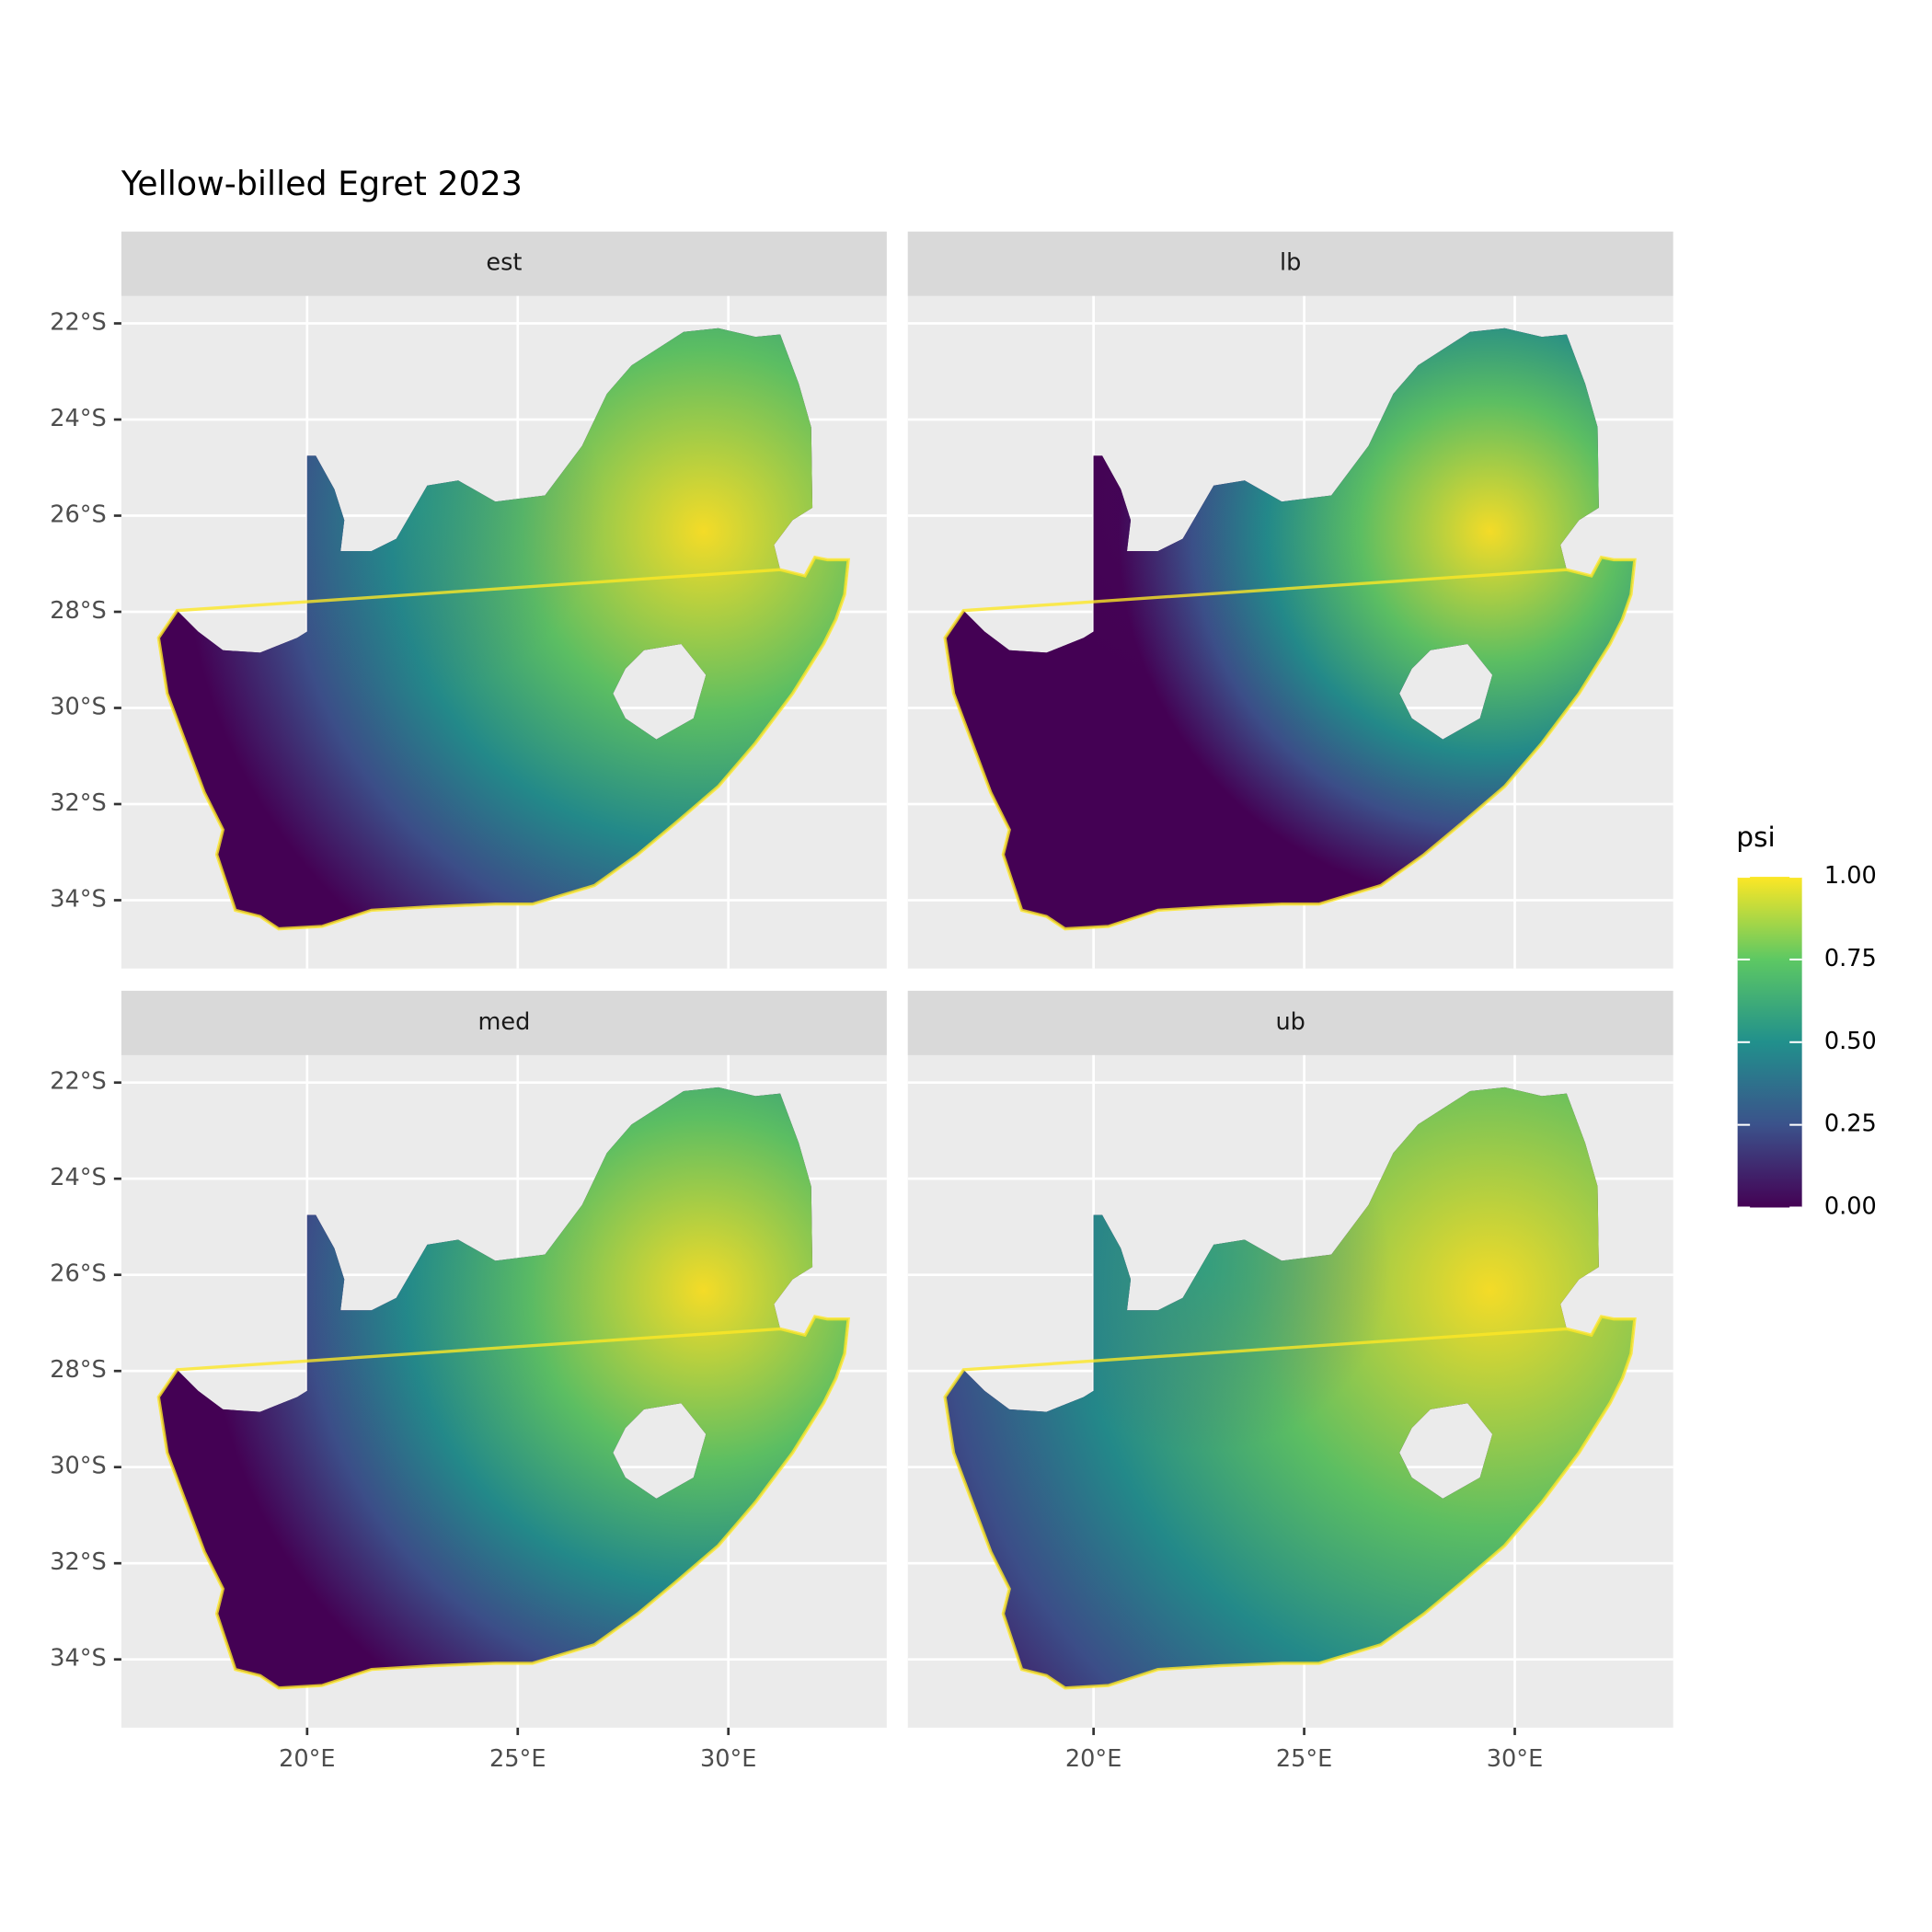 This screenshot has width=1932, height=1932. Describe the element at coordinates (1850, 1124) in the screenshot. I see `legend-label: 0.25` at that location.